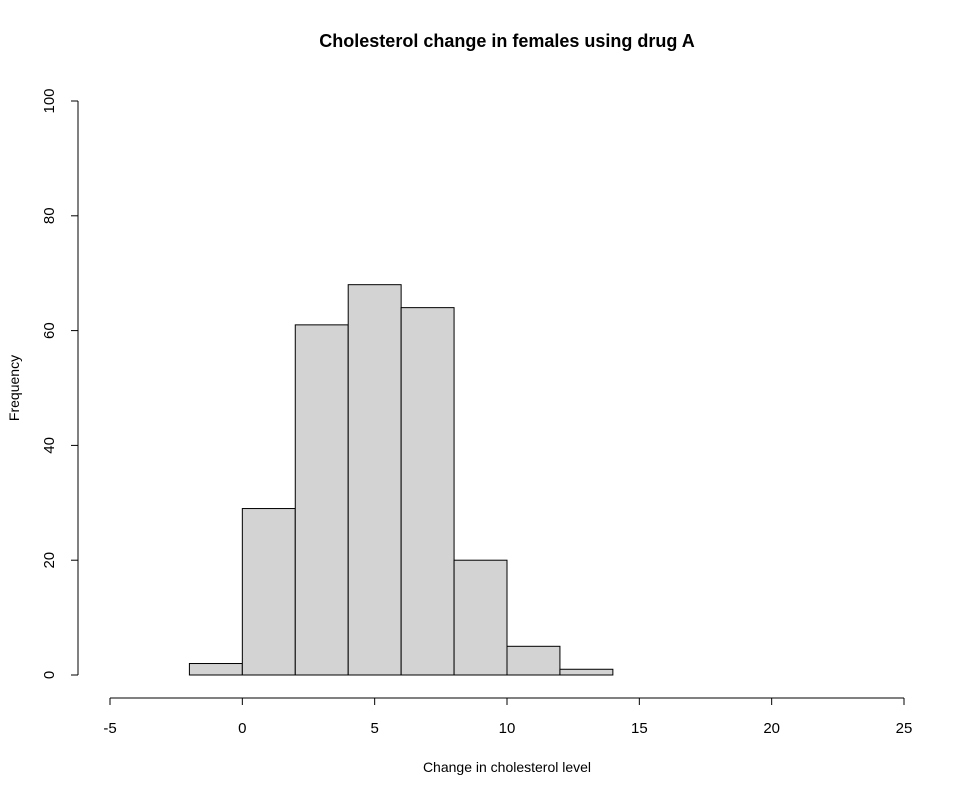  Describe the element at coordinates (904, 728) in the screenshot. I see `x-tick-label: 25` at that location.